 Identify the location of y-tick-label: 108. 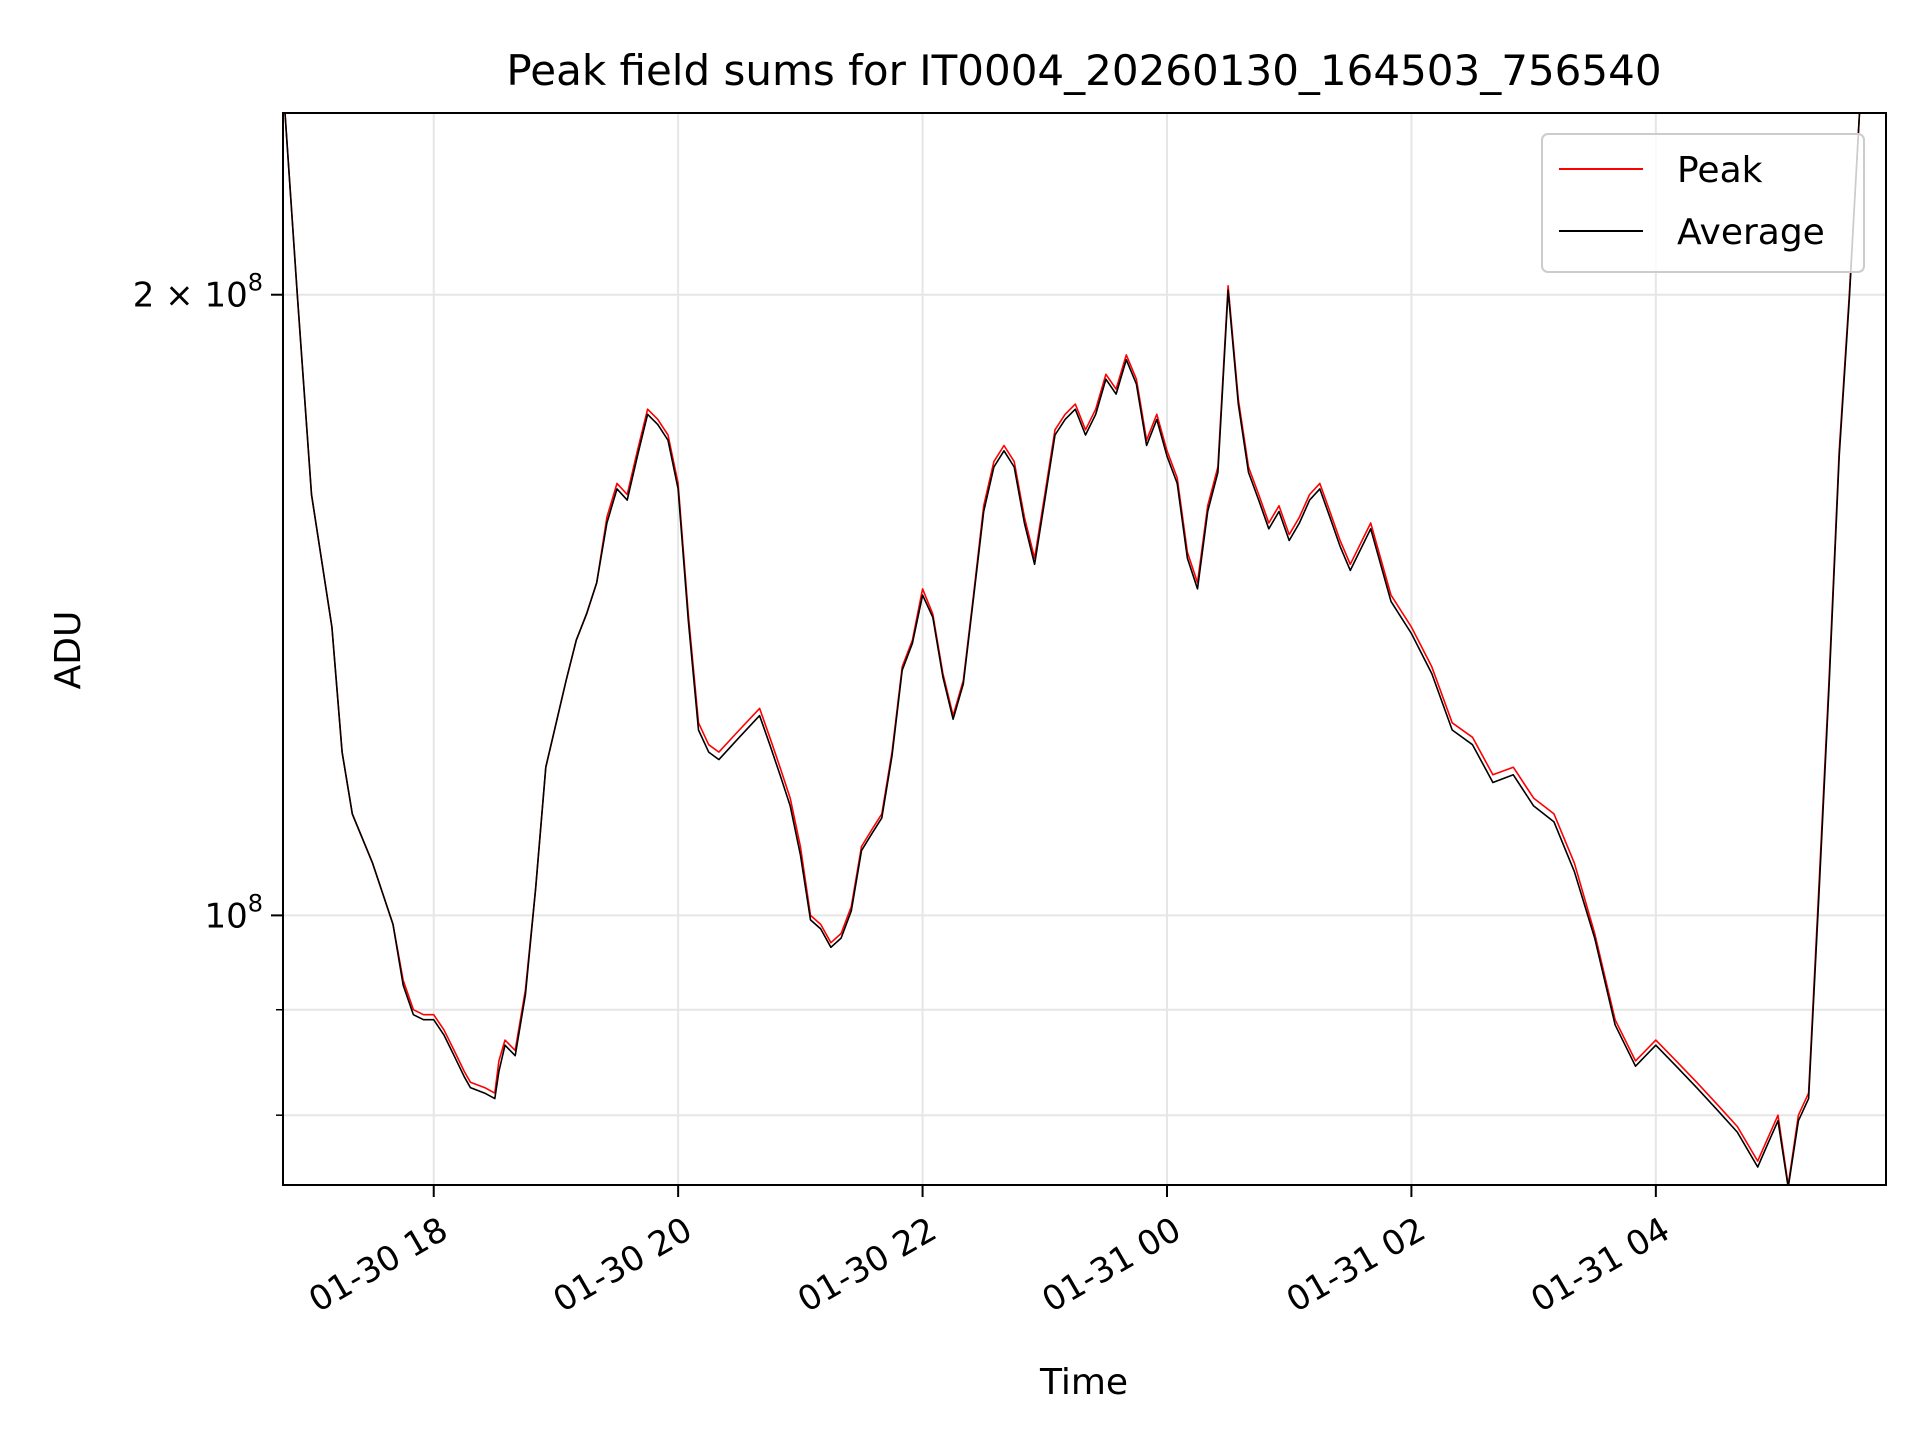
(233, 912).